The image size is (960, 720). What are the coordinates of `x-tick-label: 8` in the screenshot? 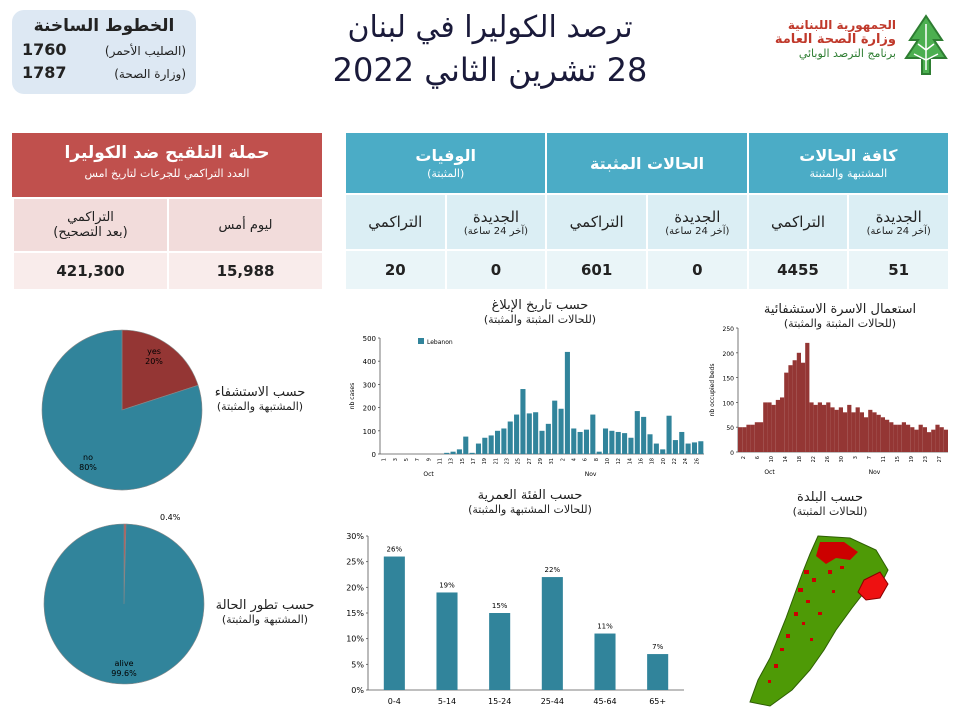 It's located at (597, 459).